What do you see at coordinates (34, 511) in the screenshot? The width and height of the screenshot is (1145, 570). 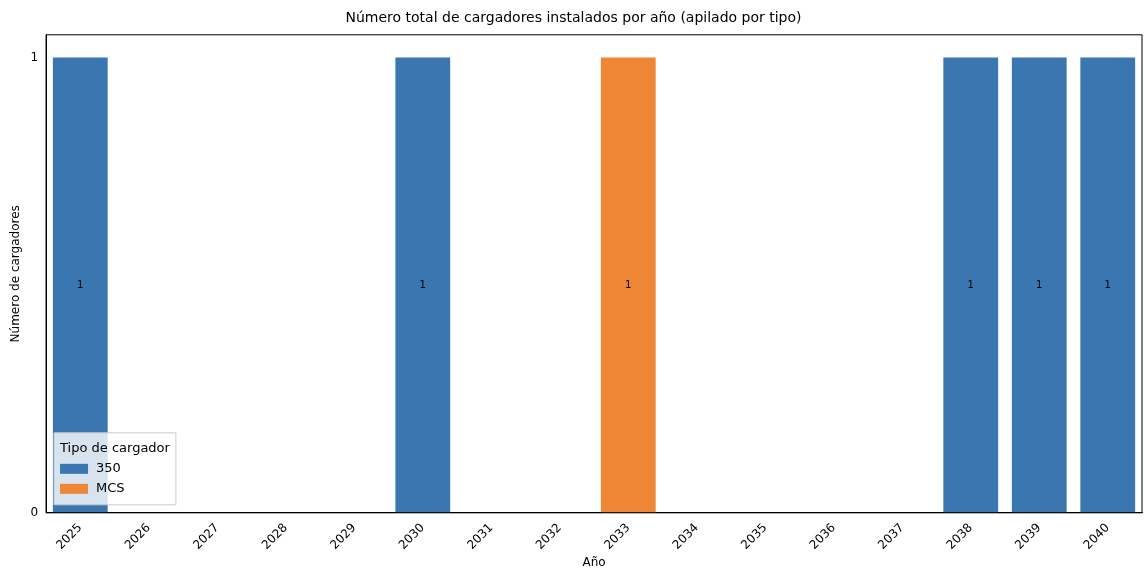 I see `y-tick-label: 0` at bounding box center [34, 511].